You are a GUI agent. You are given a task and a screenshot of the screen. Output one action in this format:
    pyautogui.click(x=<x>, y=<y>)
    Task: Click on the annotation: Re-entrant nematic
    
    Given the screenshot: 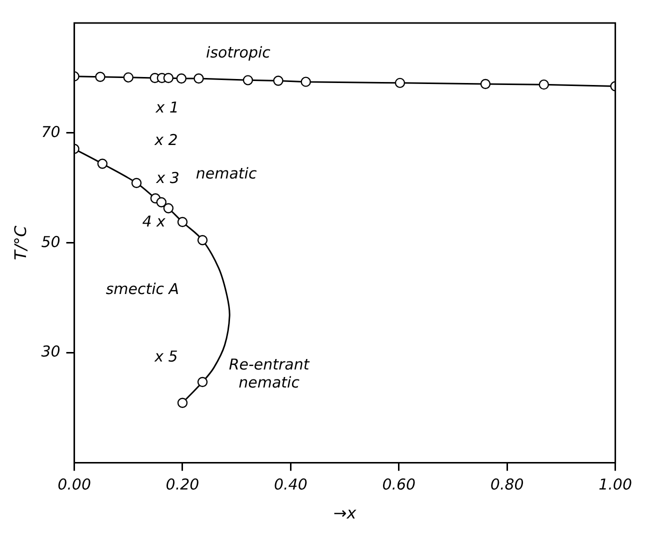 What is the action you would take?
    pyautogui.click(x=269, y=374)
    